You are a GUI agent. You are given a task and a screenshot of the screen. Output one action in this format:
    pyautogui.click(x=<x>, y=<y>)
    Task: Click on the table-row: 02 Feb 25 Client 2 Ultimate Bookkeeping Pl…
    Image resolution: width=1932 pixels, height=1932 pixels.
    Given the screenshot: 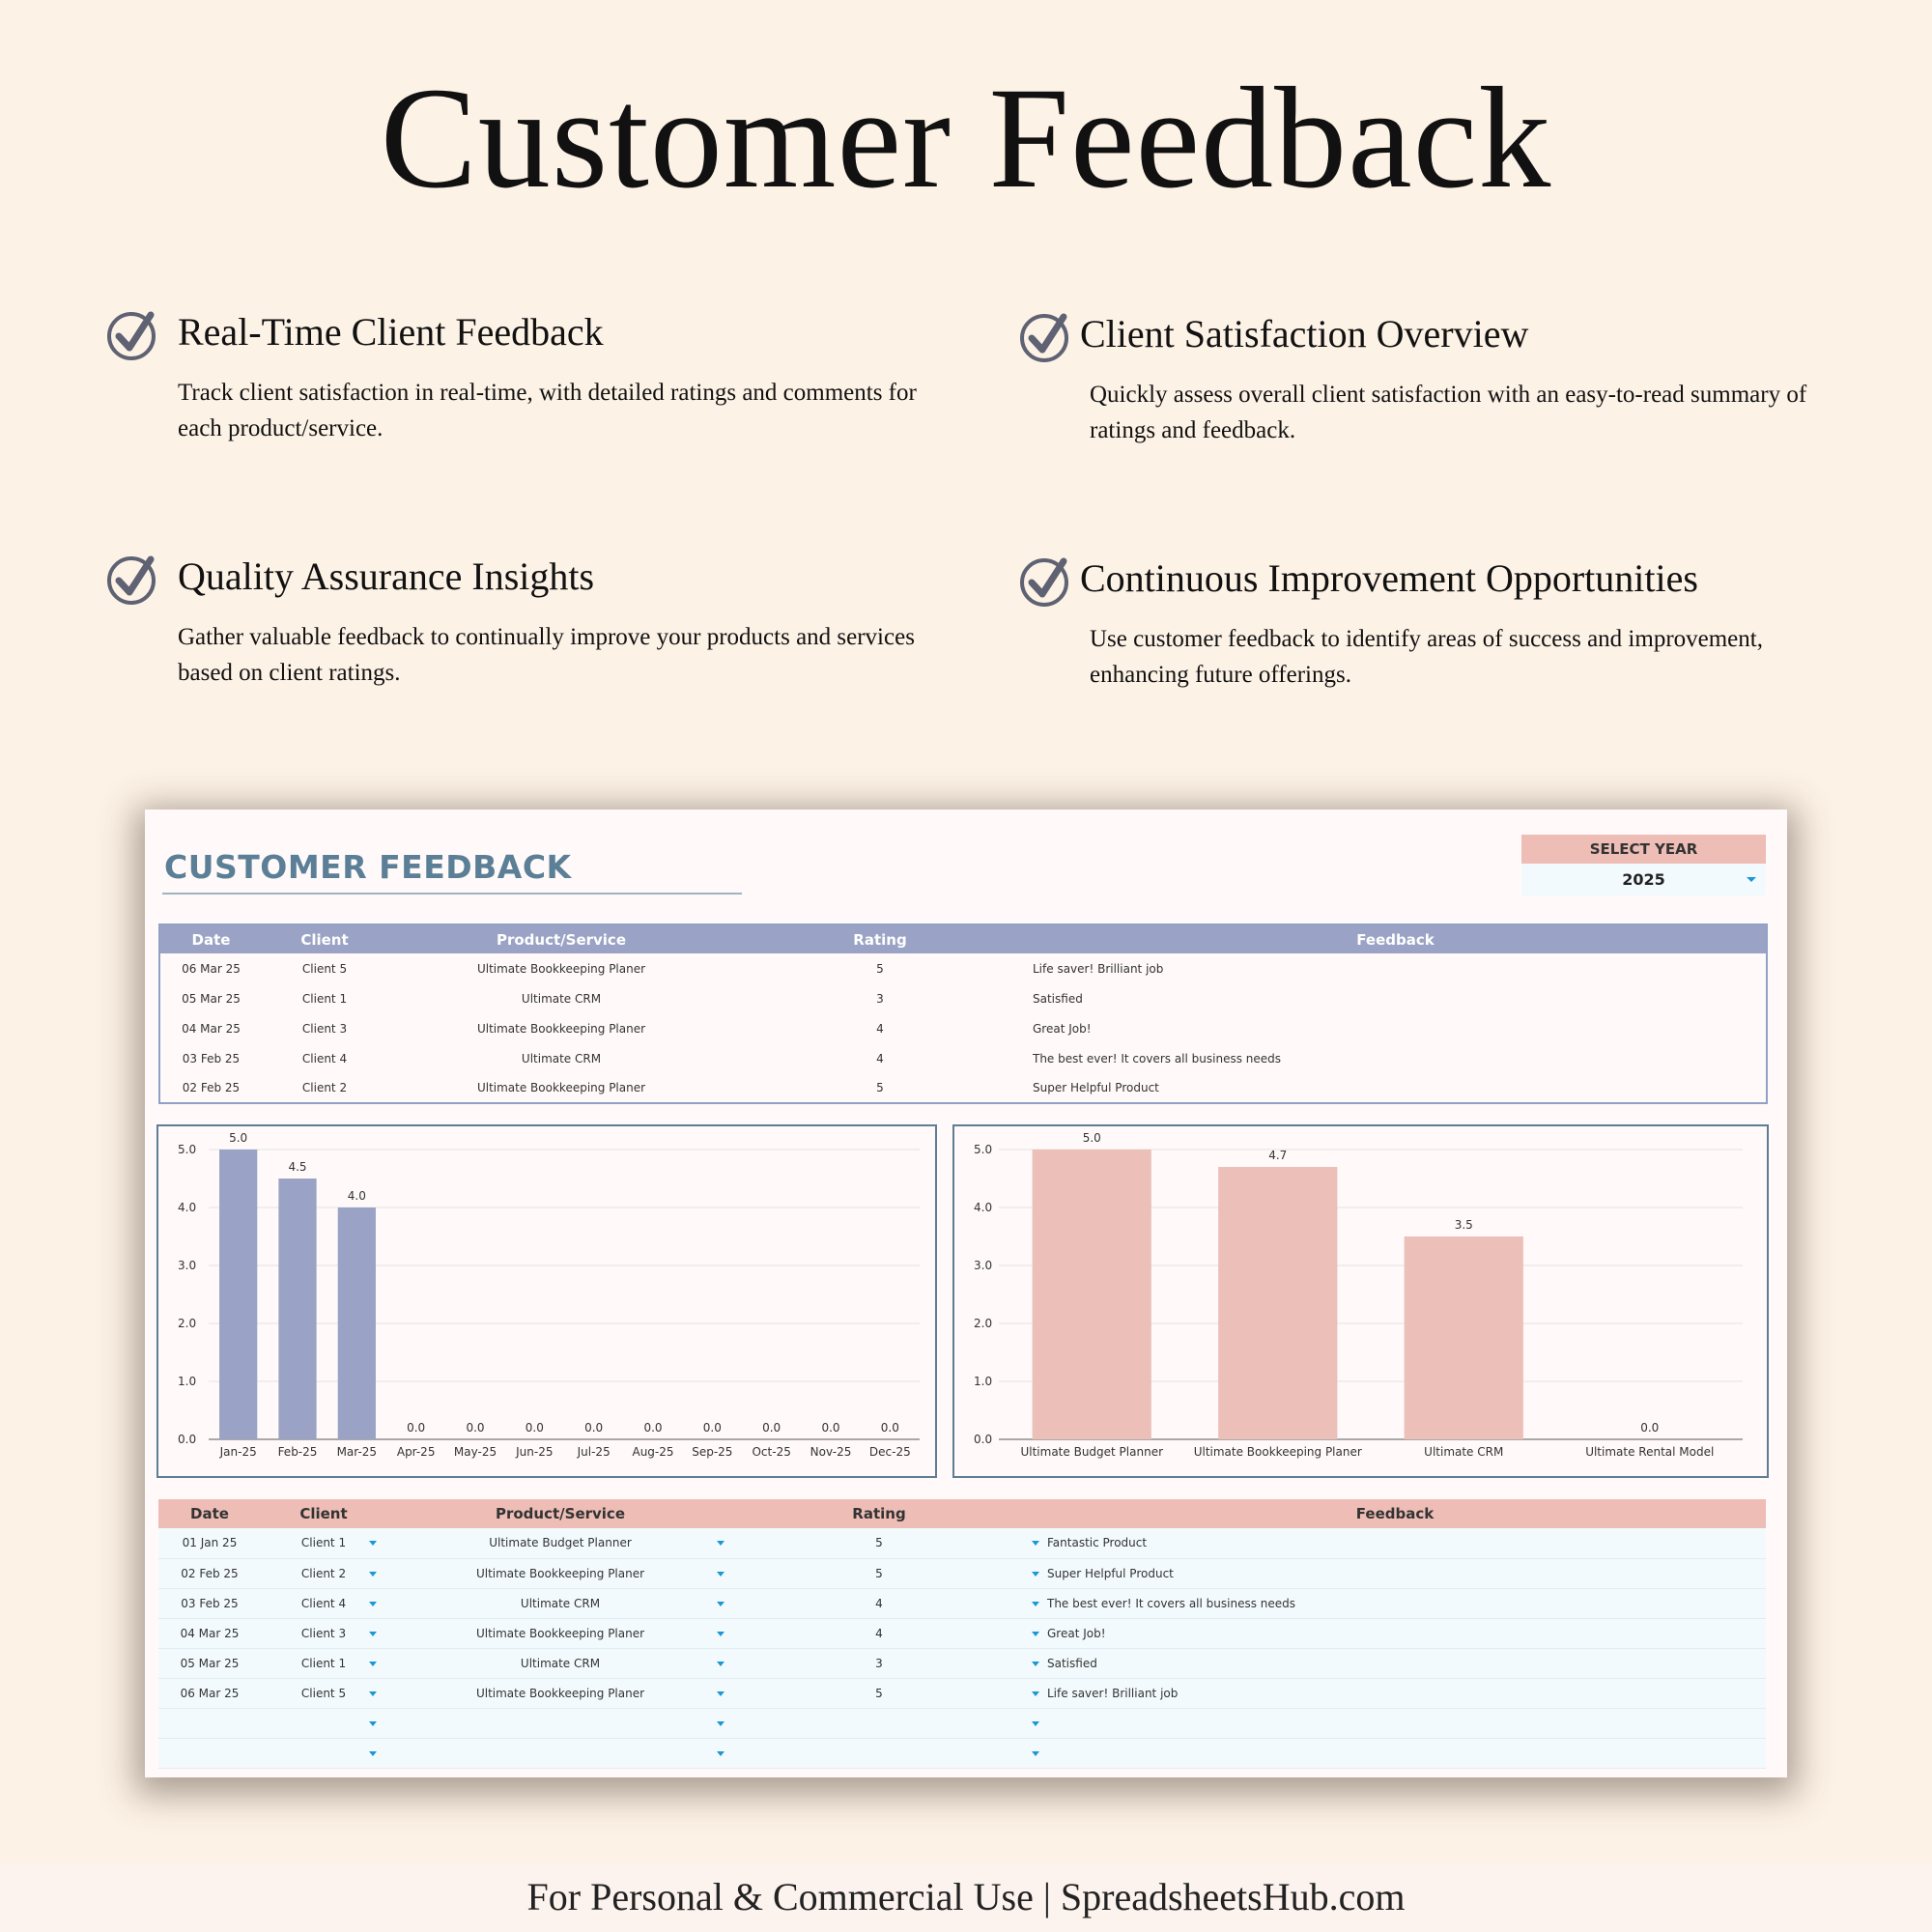 What is the action you would take?
    pyautogui.click(x=962, y=1573)
    